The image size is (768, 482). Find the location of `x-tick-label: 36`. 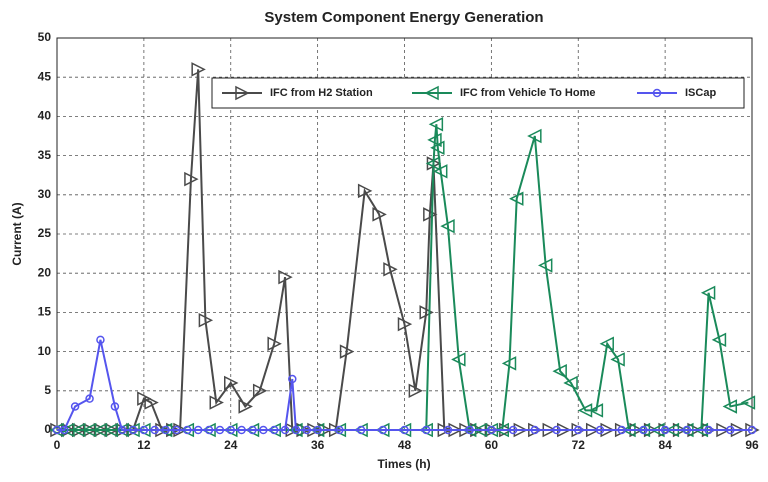

x-tick-label: 36 is located at coordinates (318, 445).